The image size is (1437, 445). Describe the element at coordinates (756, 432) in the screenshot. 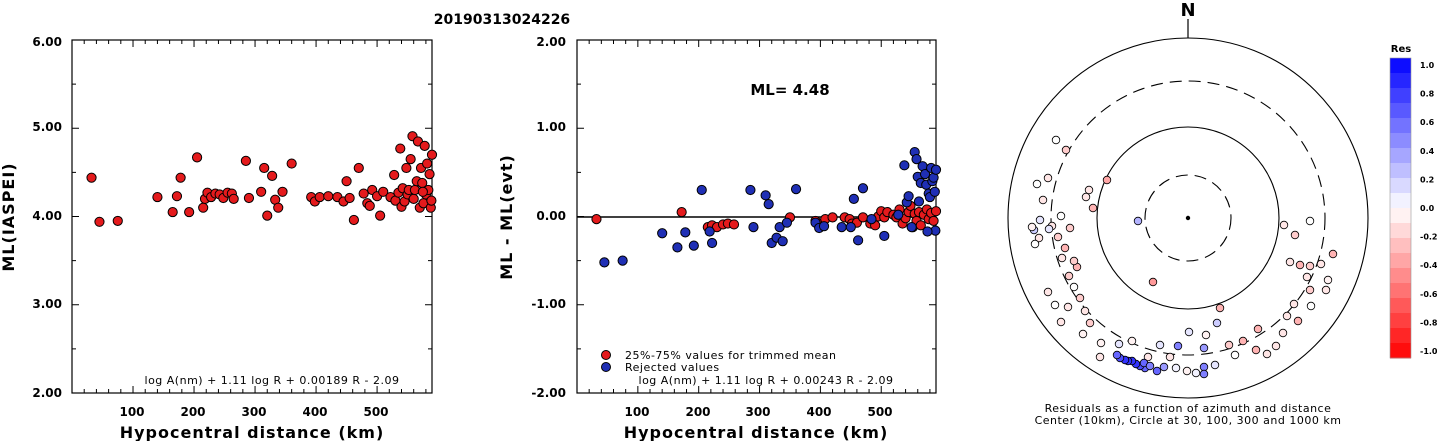

I see `middle-xlabel: Hypocentral distance (km)` at that location.